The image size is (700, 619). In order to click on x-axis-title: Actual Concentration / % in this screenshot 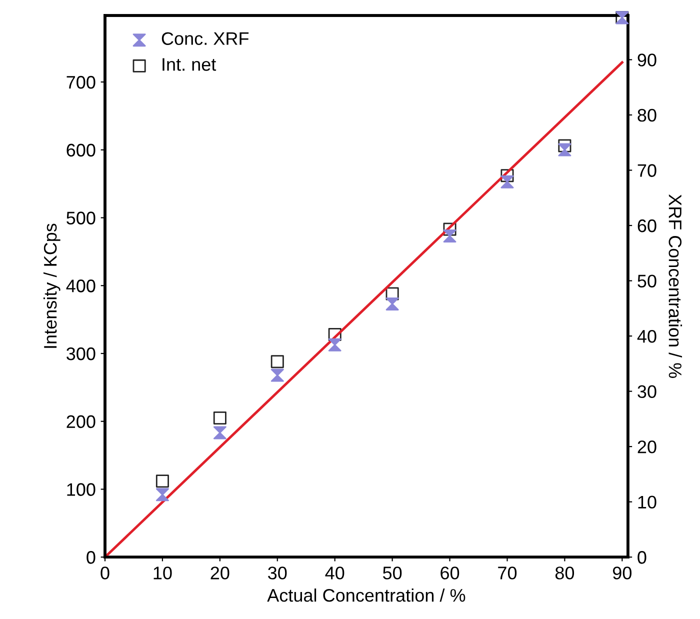, I will do `click(366, 595)`.